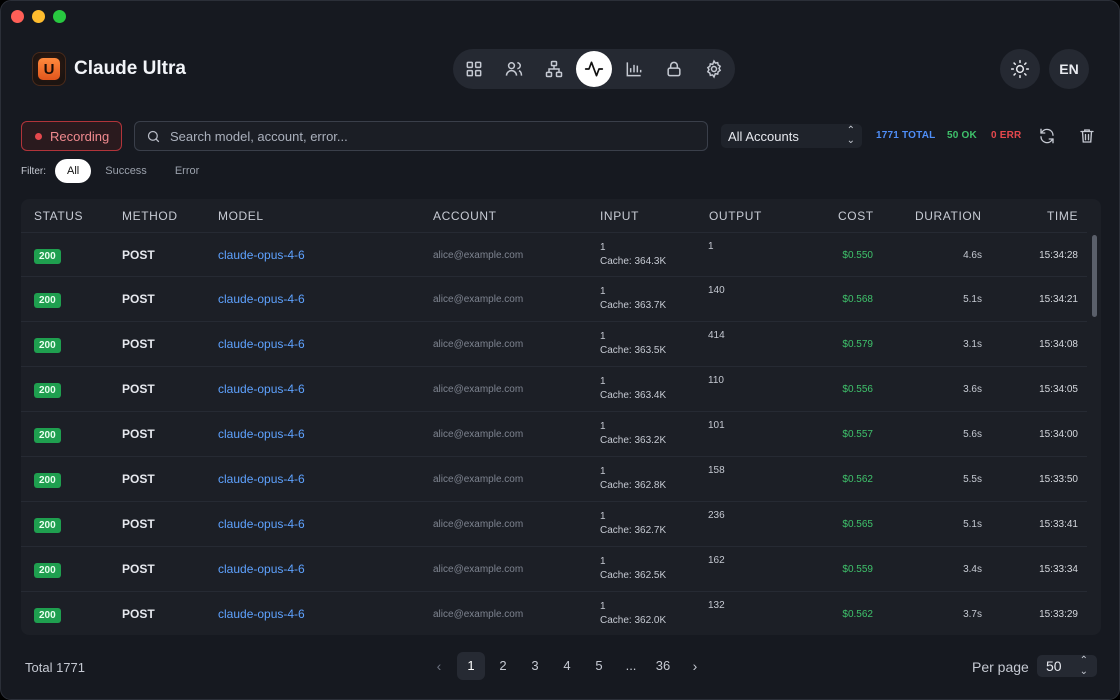 This screenshot has width=1120, height=700. I want to click on column-status: STATUS, so click(59, 216).